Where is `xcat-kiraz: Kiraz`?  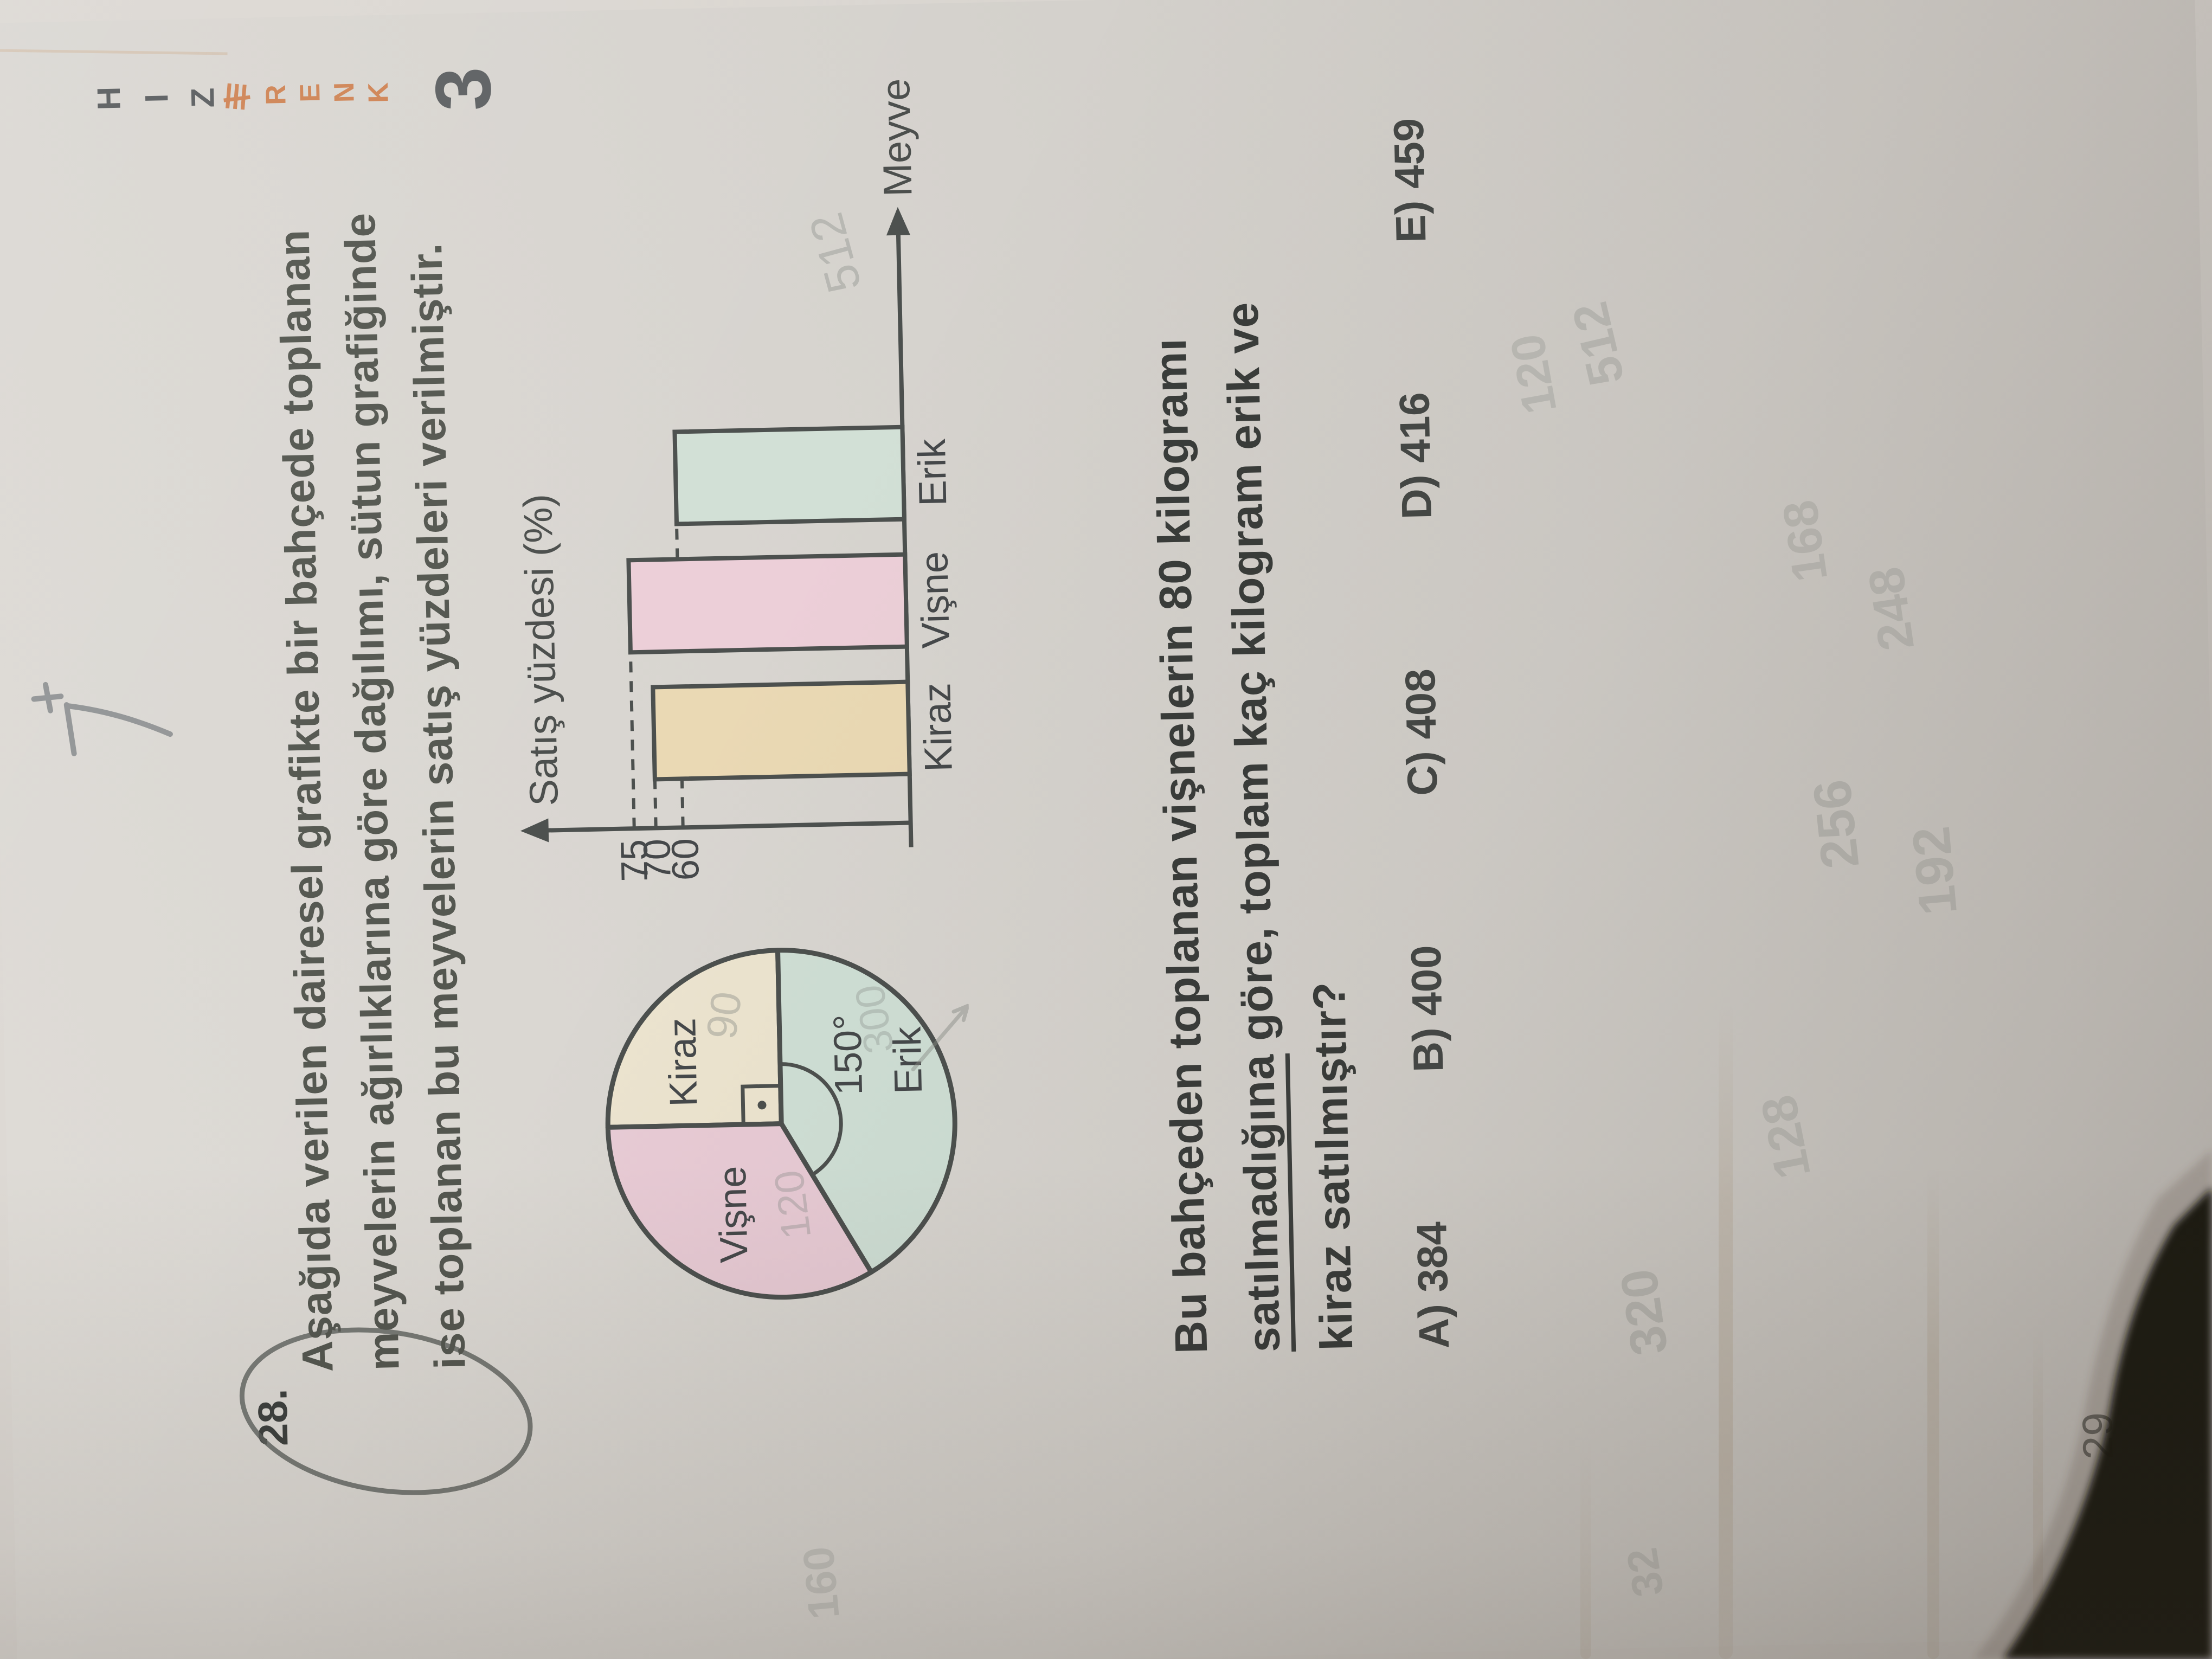 xcat-kiraz: Kiraz is located at coordinates (937, 728).